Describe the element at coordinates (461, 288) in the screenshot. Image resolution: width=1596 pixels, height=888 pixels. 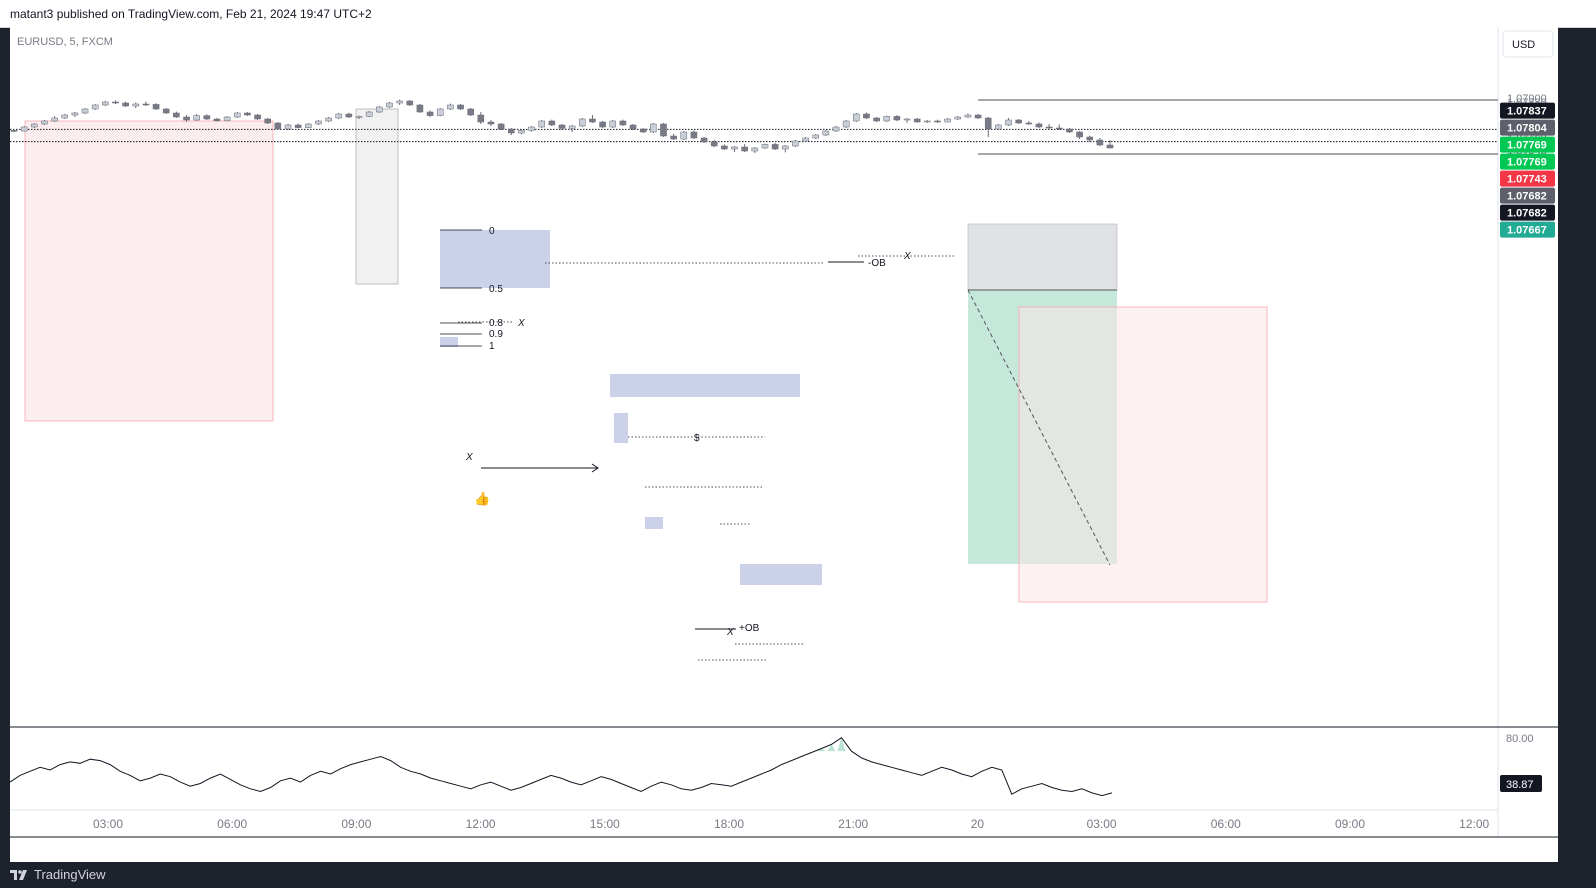
I see `fibonacci-tool` at that location.